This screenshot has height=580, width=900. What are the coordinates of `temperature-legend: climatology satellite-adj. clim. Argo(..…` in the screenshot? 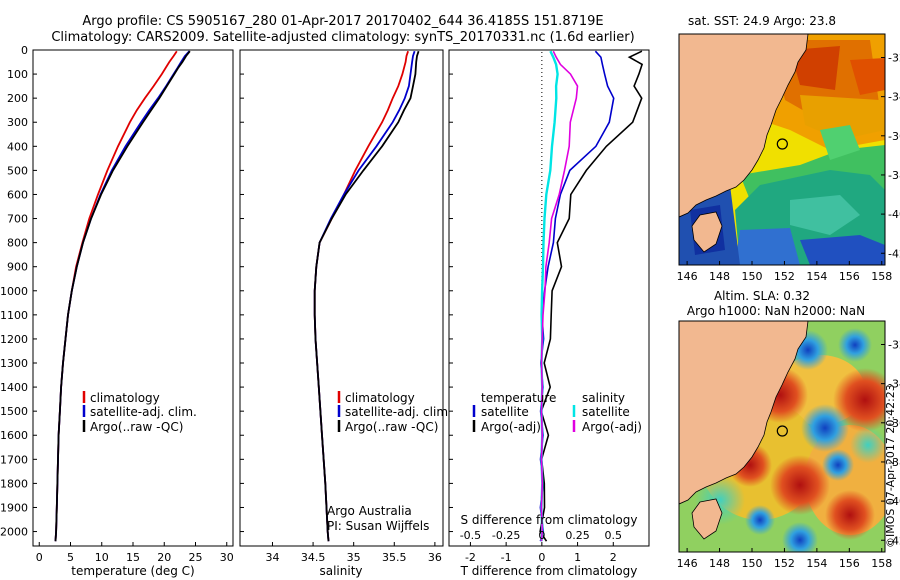 It's located at (139, 412).